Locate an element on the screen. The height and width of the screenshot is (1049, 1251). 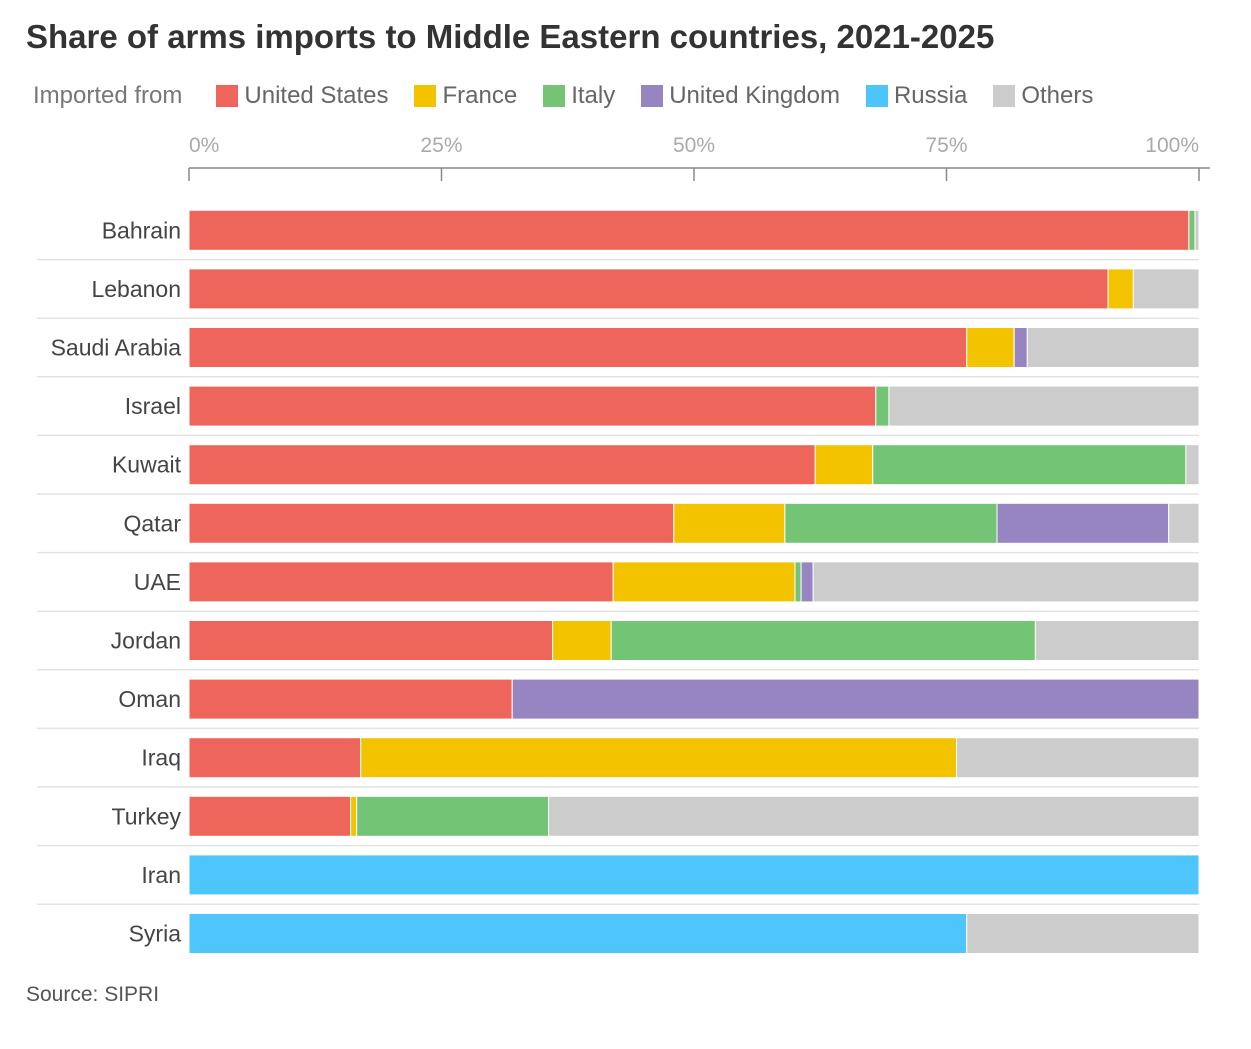
bar-segment-kuwait-france is located at coordinates (844, 465).